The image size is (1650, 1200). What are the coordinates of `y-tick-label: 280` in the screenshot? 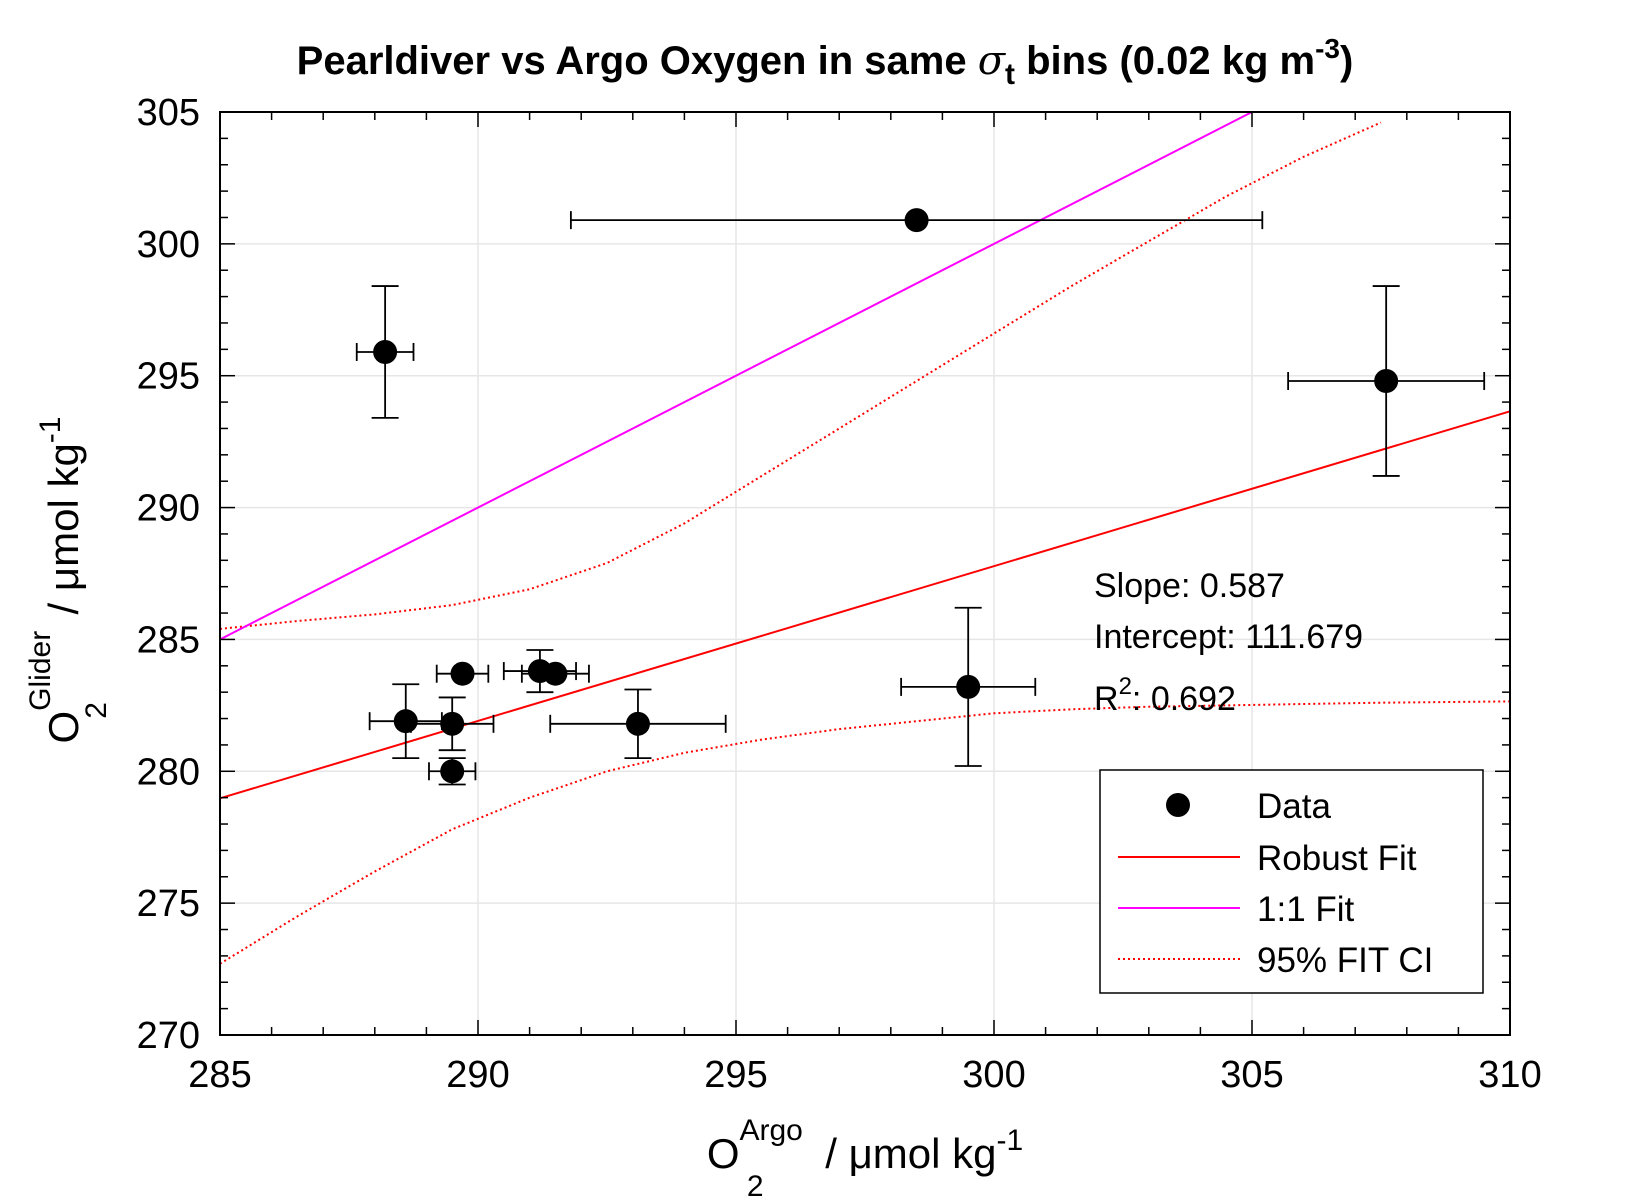 It's located at (168, 772).